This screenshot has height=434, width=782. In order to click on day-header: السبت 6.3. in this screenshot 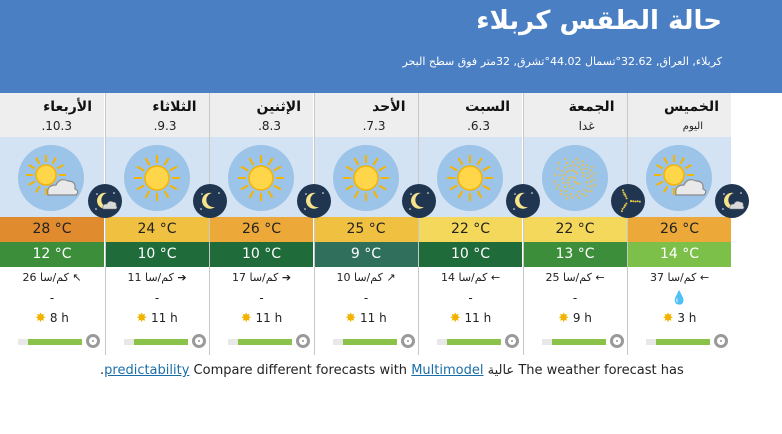, I will do `click(470, 115)`.